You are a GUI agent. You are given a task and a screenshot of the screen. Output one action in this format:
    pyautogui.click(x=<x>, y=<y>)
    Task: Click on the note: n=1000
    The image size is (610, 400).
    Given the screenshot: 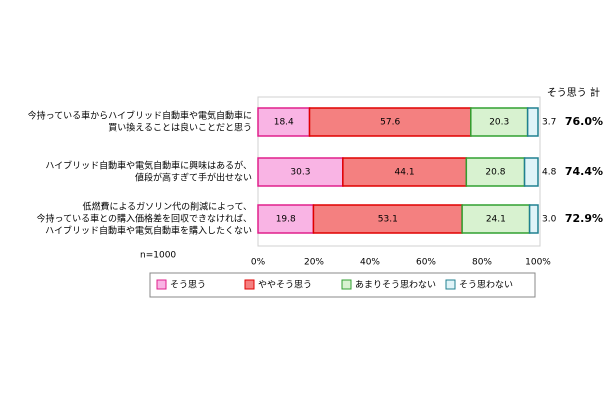 What is the action you would take?
    pyautogui.click(x=158, y=256)
    